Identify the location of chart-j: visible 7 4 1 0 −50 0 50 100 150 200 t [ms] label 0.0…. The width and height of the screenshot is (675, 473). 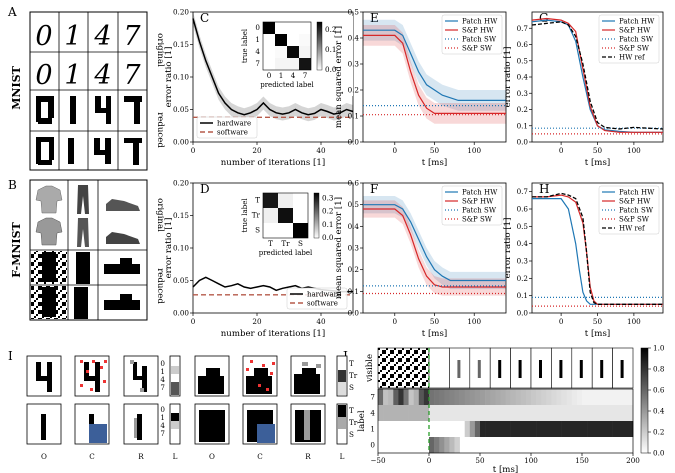
(511, 408).